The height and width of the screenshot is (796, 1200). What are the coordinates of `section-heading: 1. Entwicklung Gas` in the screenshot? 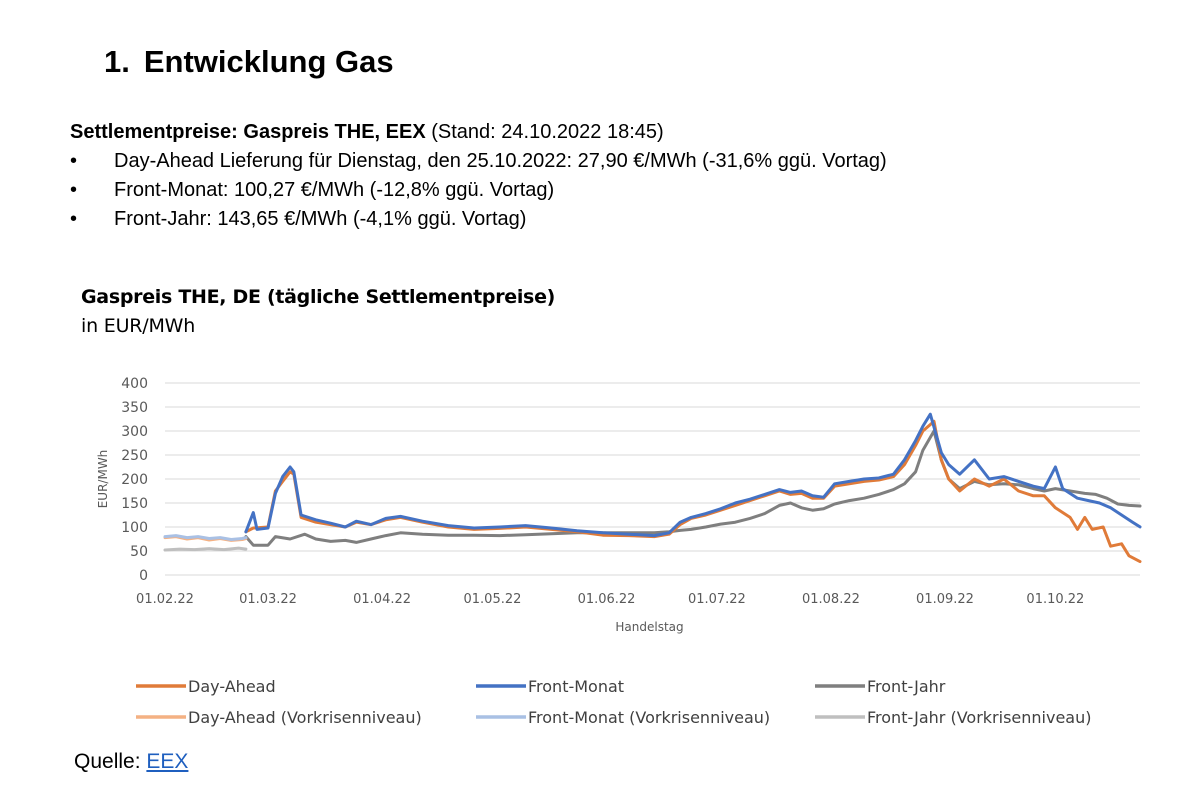 It's located at (249, 62).